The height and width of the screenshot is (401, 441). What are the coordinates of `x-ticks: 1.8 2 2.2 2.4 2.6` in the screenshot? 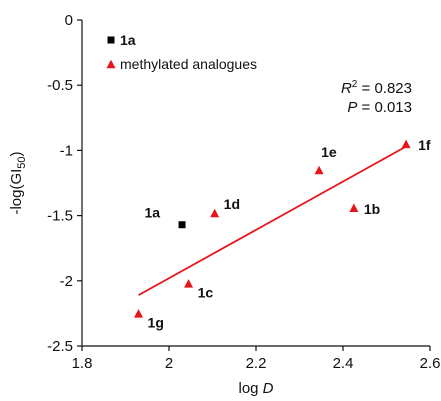 It's located at (256, 359).